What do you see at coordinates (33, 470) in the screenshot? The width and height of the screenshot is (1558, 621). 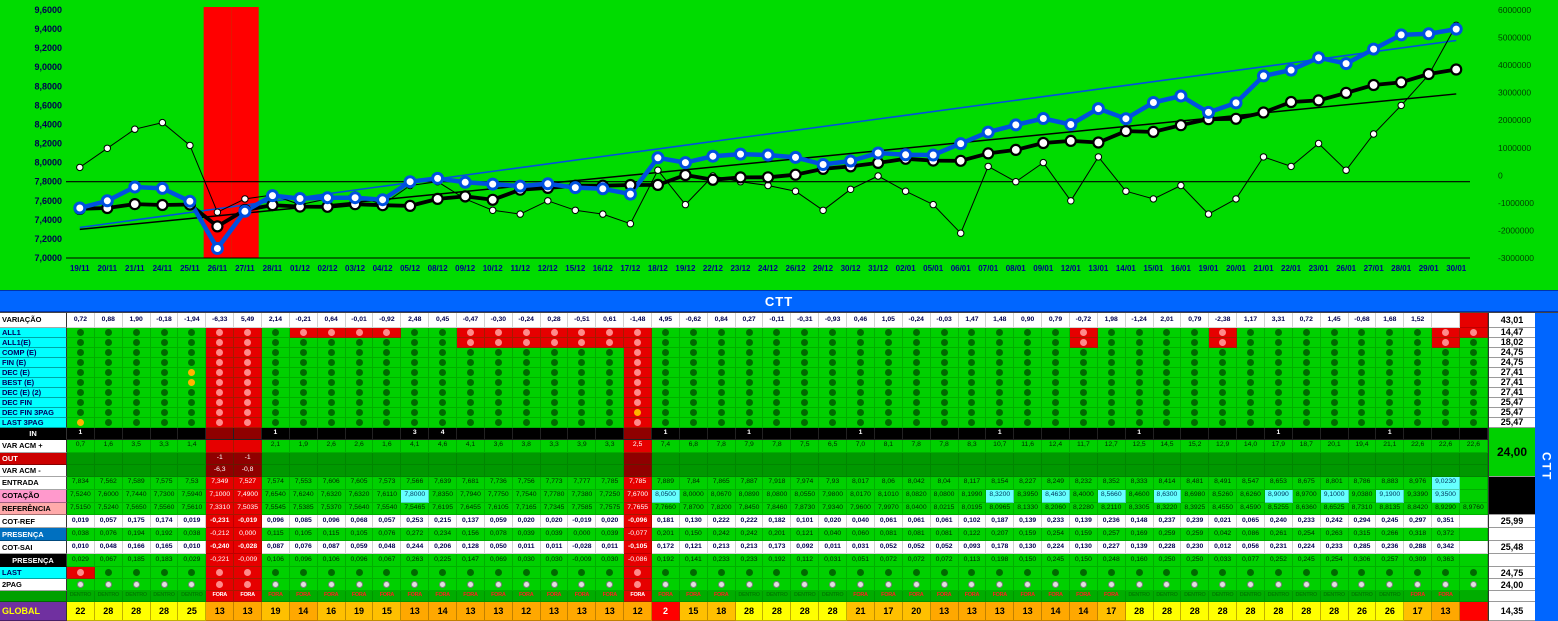 I see `row-label-vam: VAR ACM -` at bounding box center [33, 470].